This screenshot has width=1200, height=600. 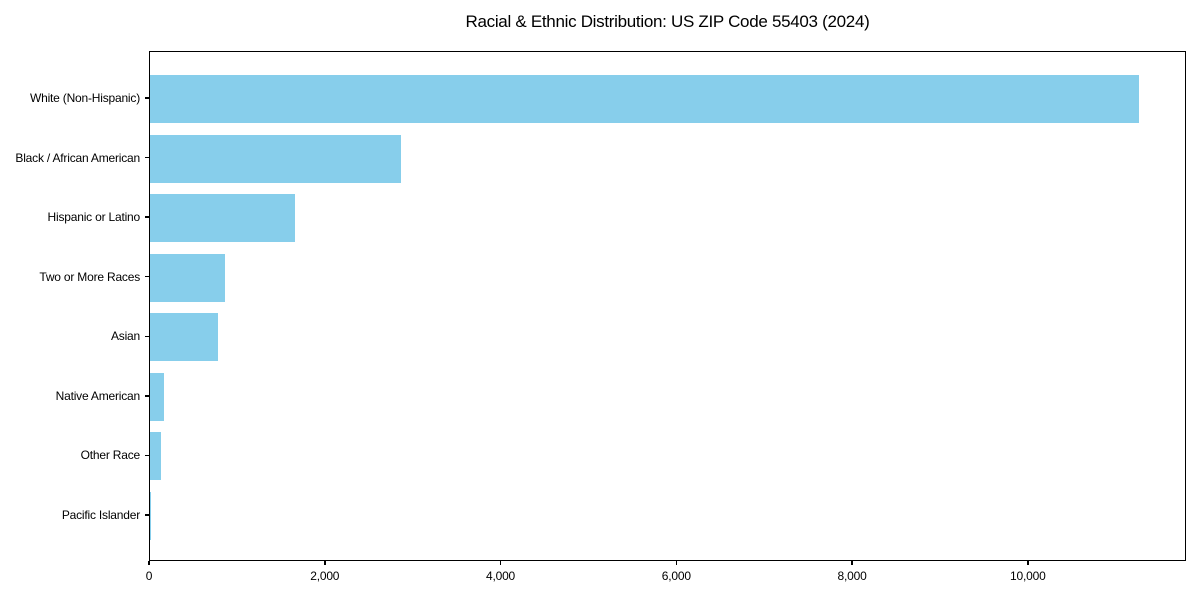 I want to click on category-label-white-non-hispanic: White (Non-Hispanic), so click(x=84, y=98).